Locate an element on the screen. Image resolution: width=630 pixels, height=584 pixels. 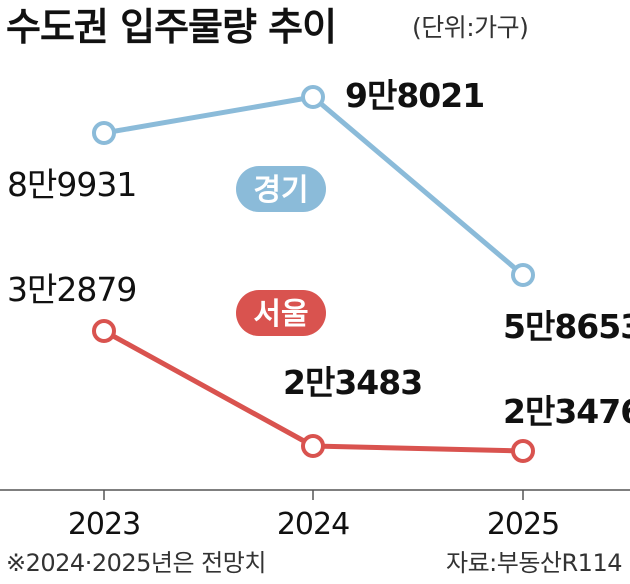
series-badge-서울 is located at coordinates (281, 313).